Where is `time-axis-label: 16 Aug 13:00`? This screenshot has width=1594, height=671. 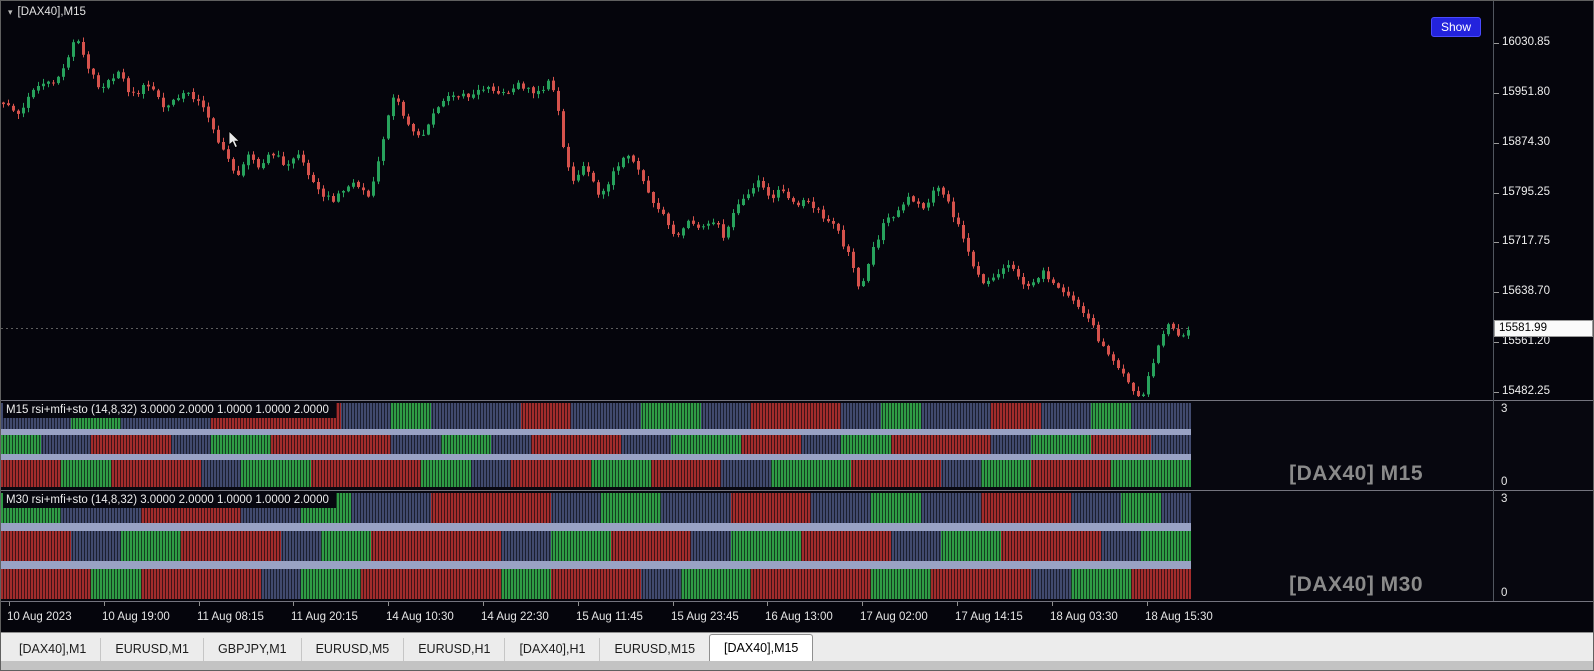 time-axis-label: 16 Aug 13:00 is located at coordinates (799, 617).